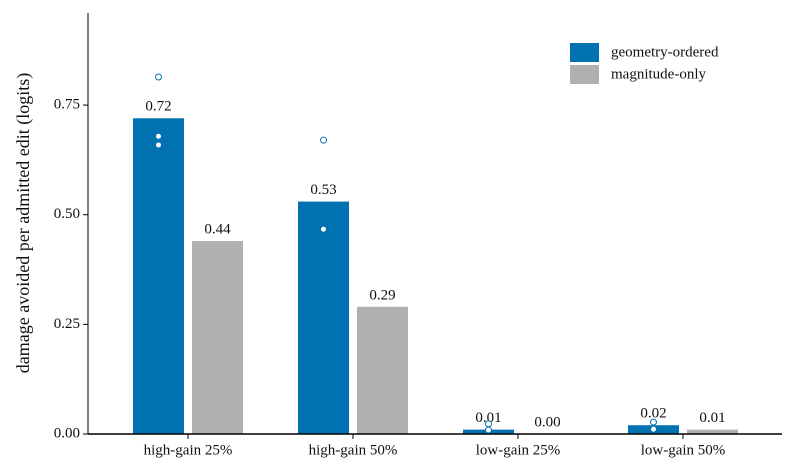 Image resolution: width=808 pixels, height=464 pixels. What do you see at coordinates (547, 422) in the screenshot?
I see `value-label: 0.00` at bounding box center [547, 422].